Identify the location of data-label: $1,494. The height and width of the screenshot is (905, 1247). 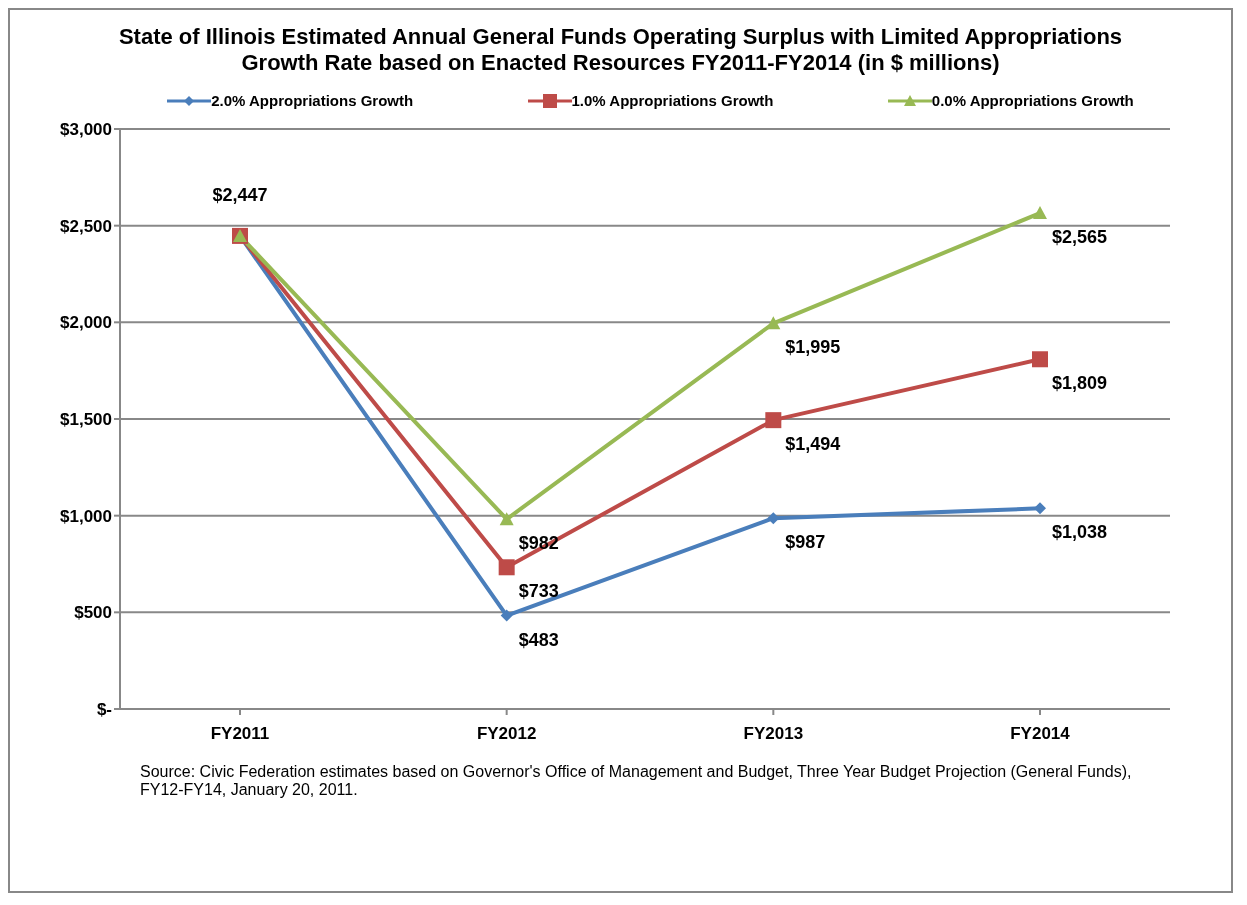
(813, 444).